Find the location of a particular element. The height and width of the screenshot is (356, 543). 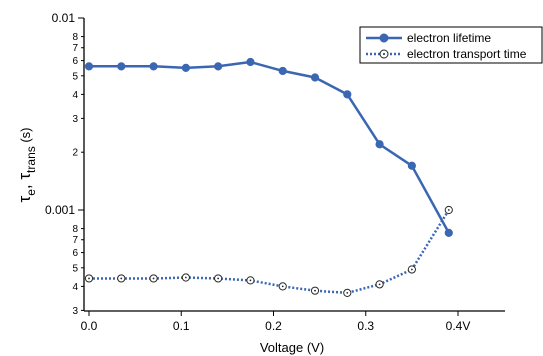

x-tick-label: 0.3 is located at coordinates (365, 326).